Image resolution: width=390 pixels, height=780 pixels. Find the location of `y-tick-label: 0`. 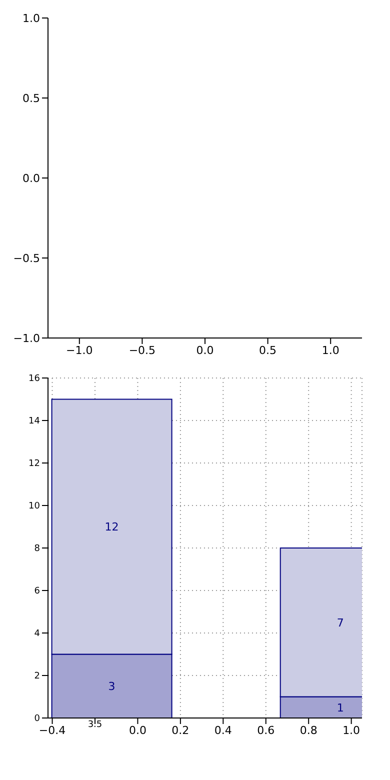

y-tick-label: 0 is located at coordinates (37, 719).